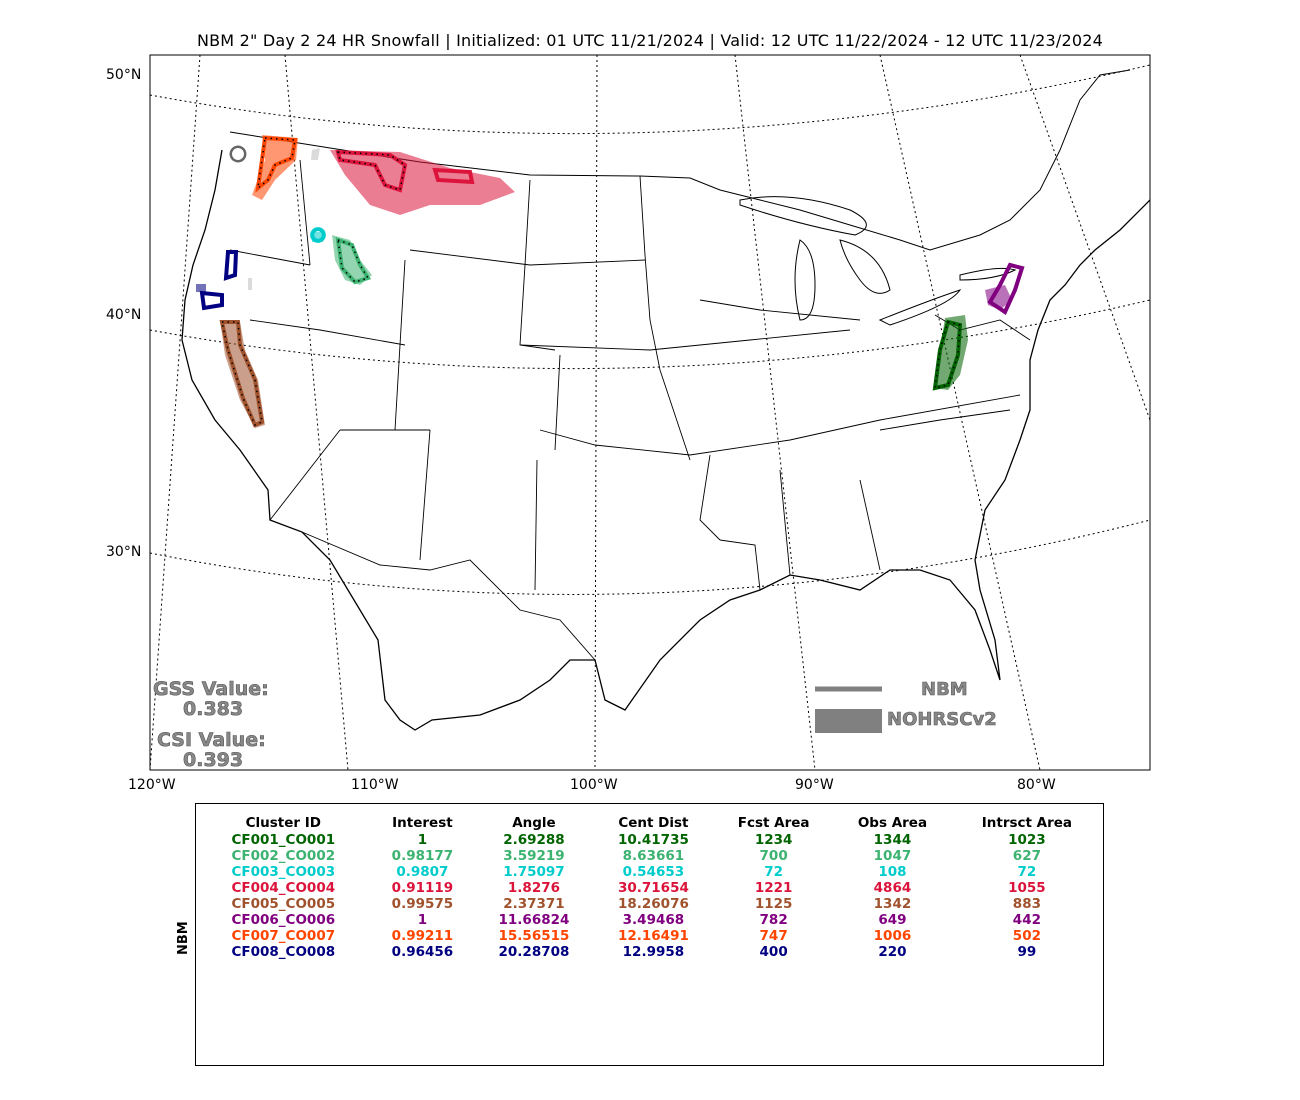  Describe the element at coordinates (803, 216) in the screenshot. I see `lake-superior` at that location.